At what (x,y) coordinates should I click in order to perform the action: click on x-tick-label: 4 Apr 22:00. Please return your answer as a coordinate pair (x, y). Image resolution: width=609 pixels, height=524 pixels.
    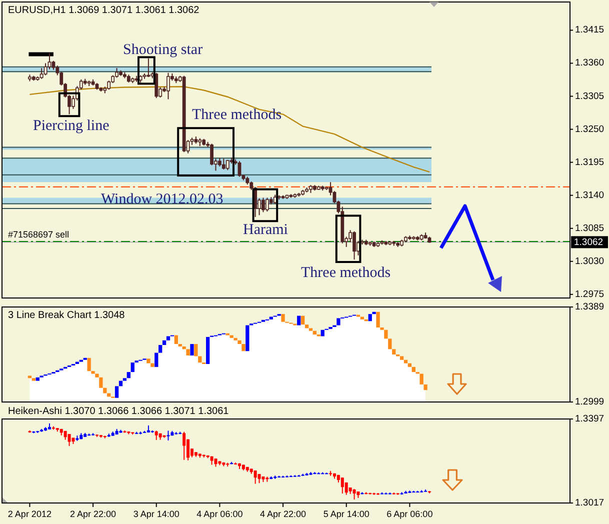
    Looking at the image, I should click on (283, 514).